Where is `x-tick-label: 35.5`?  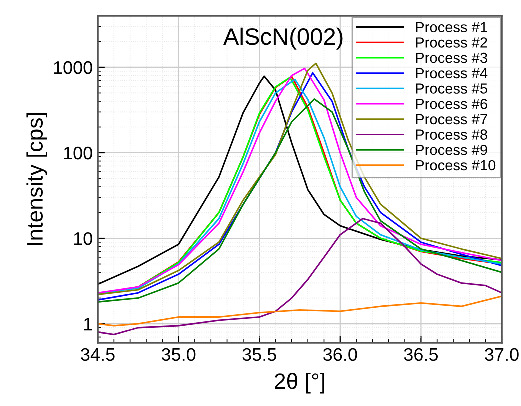 x-tick-label: 35.5 is located at coordinates (259, 355).